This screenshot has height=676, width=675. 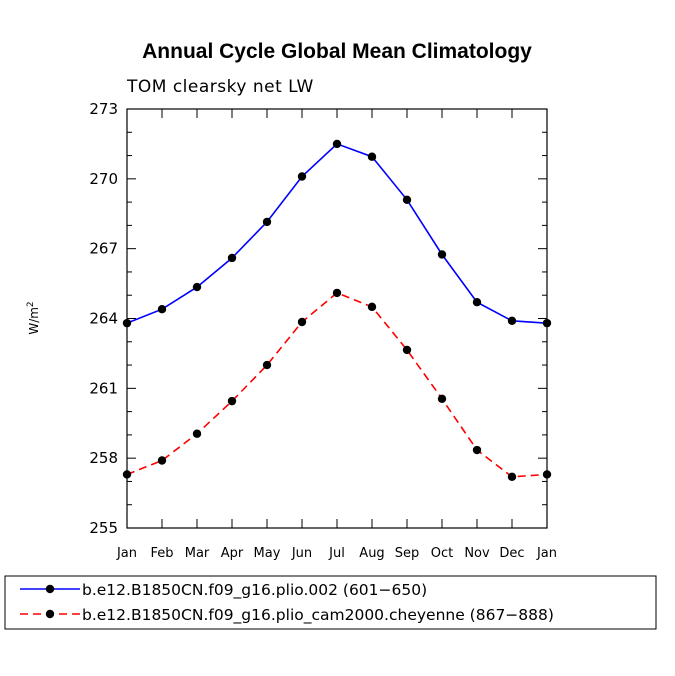 I want to click on legend-box, so click(x=330, y=602).